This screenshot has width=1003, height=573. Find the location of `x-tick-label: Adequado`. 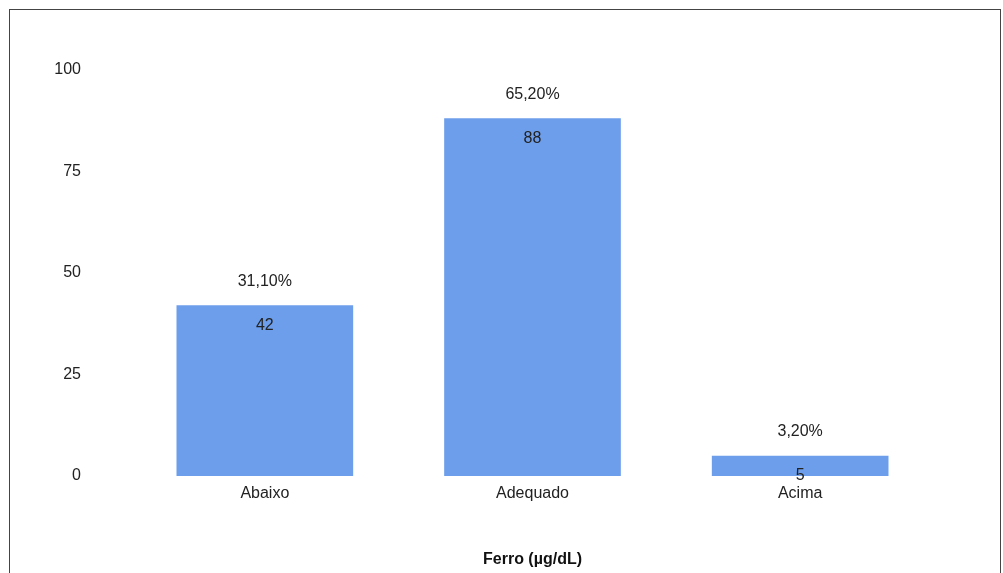

x-tick-label: Adequado is located at coordinates (533, 493).